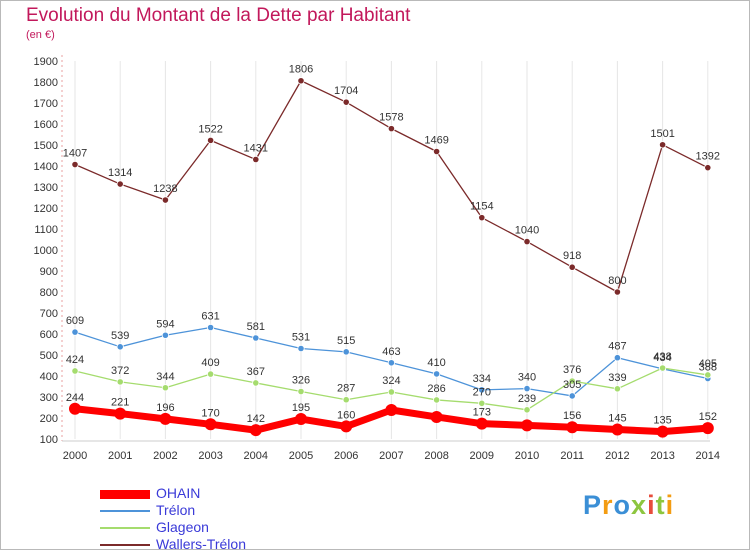  What do you see at coordinates (120, 403) in the screenshot?
I see `data-label: 221` at bounding box center [120, 403].